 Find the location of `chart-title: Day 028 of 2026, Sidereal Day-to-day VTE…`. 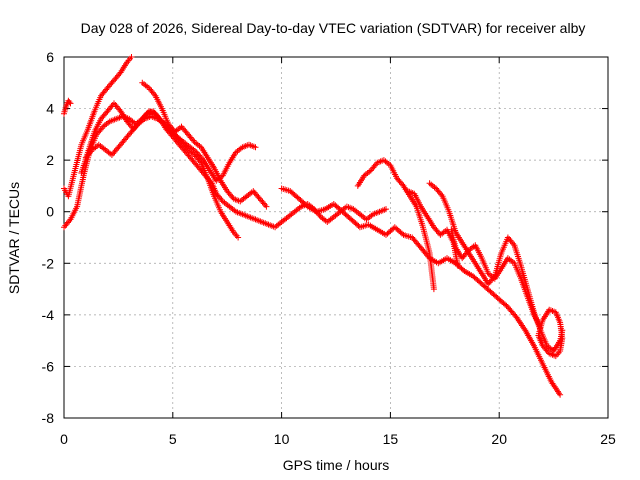

chart-title: Day 028 of 2026, Sidereal Day-to-day VTE… is located at coordinates (333, 28).